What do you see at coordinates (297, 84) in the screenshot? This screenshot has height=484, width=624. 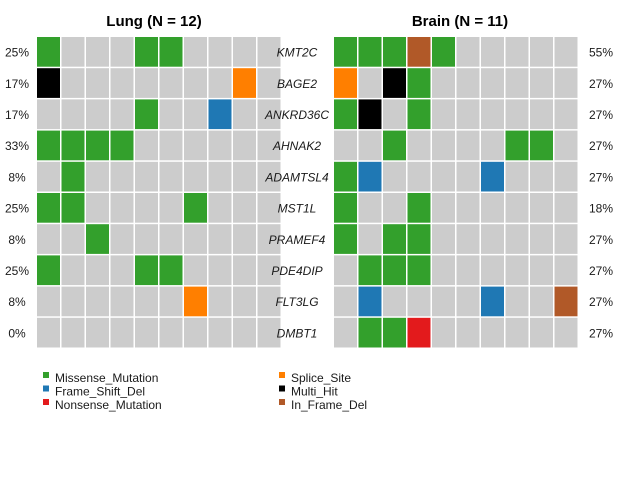 I see `gene-label: BAGE2` at bounding box center [297, 84].